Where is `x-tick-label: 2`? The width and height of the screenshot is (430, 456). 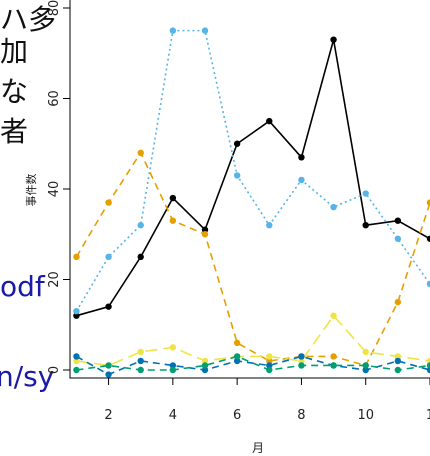
x-tick-label: 2 is located at coordinates (108, 415).